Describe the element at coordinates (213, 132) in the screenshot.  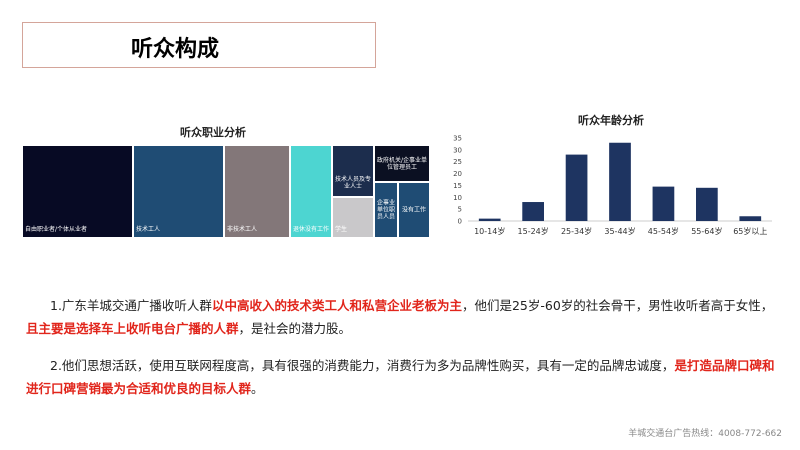
I see `occupation-chart-title: 听众职业分析` at that location.